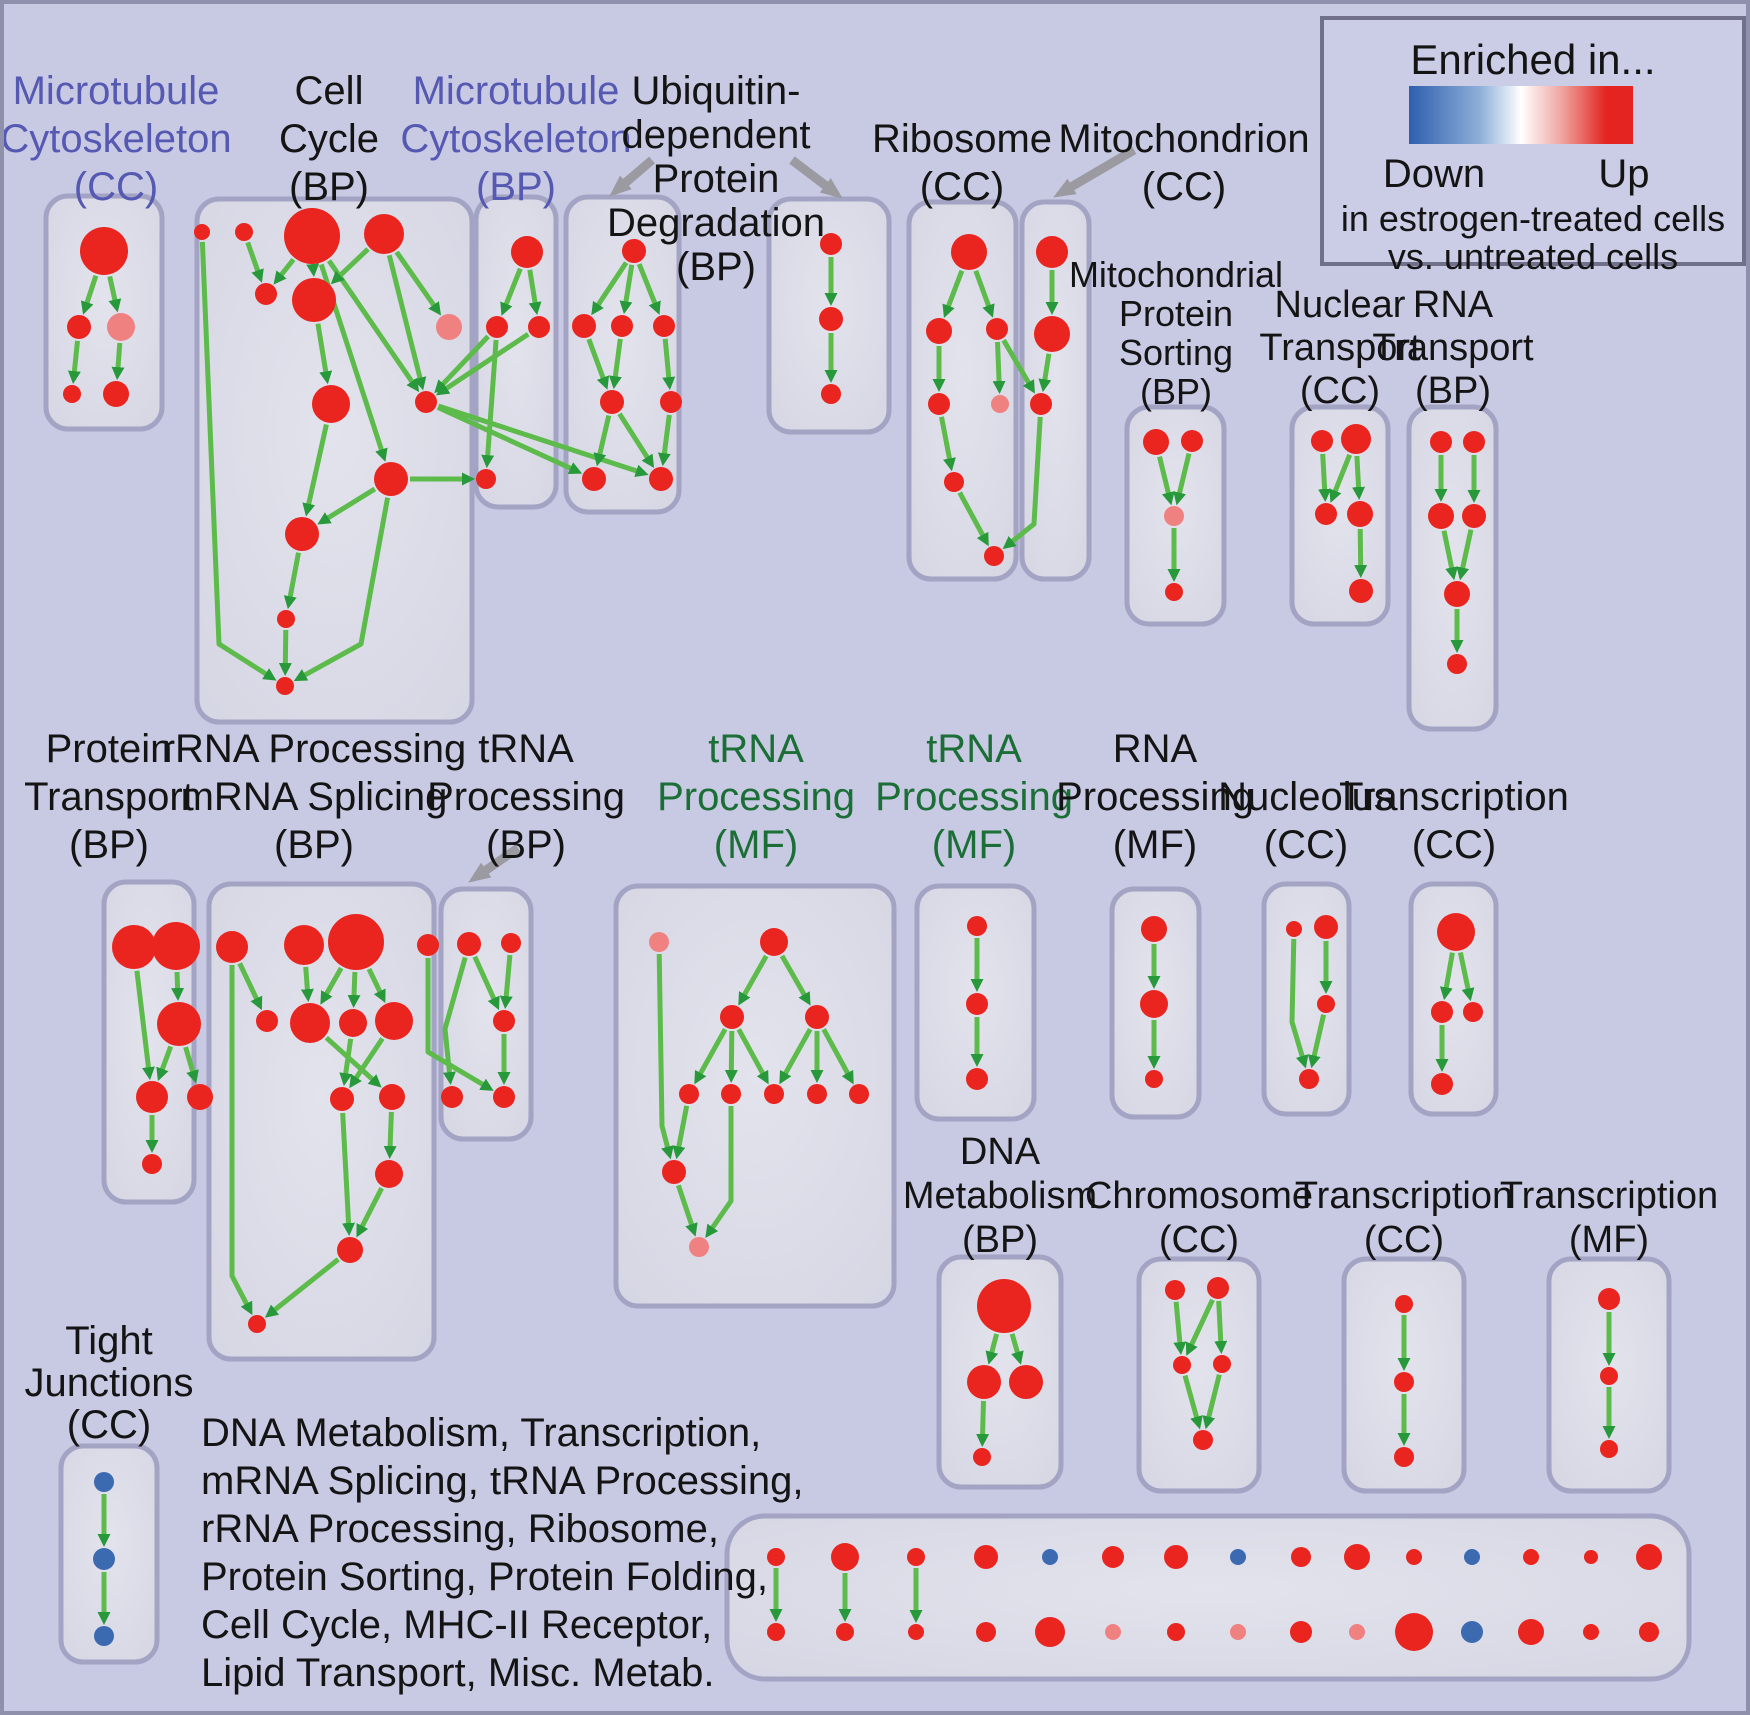  What do you see at coordinates (1533, 218) in the screenshot?
I see `legend-subtitle-line1: in estrogen-treated cells` at bounding box center [1533, 218].